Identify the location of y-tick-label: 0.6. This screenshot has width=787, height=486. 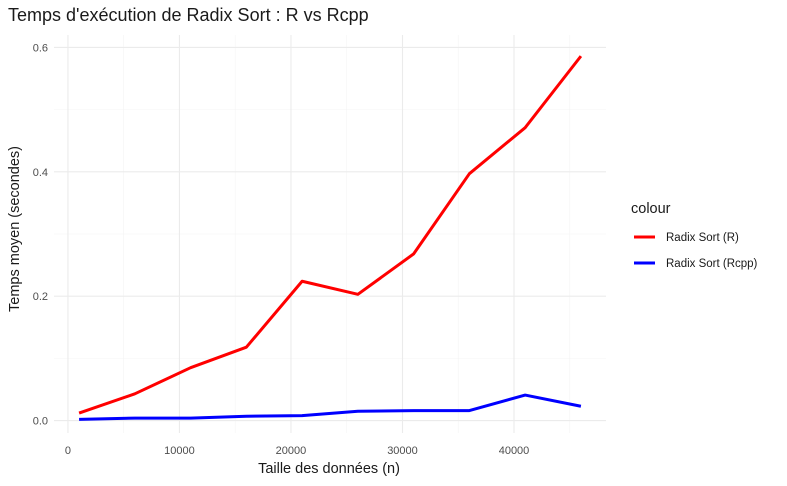
(40, 48).